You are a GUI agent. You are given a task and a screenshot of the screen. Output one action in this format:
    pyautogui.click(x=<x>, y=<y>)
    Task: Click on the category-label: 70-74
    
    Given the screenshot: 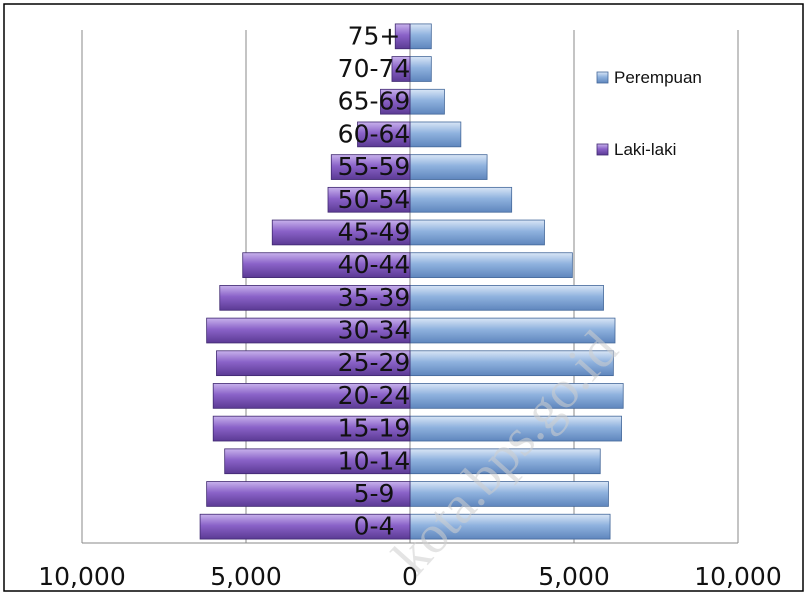 What is the action you would take?
    pyautogui.click(x=374, y=68)
    